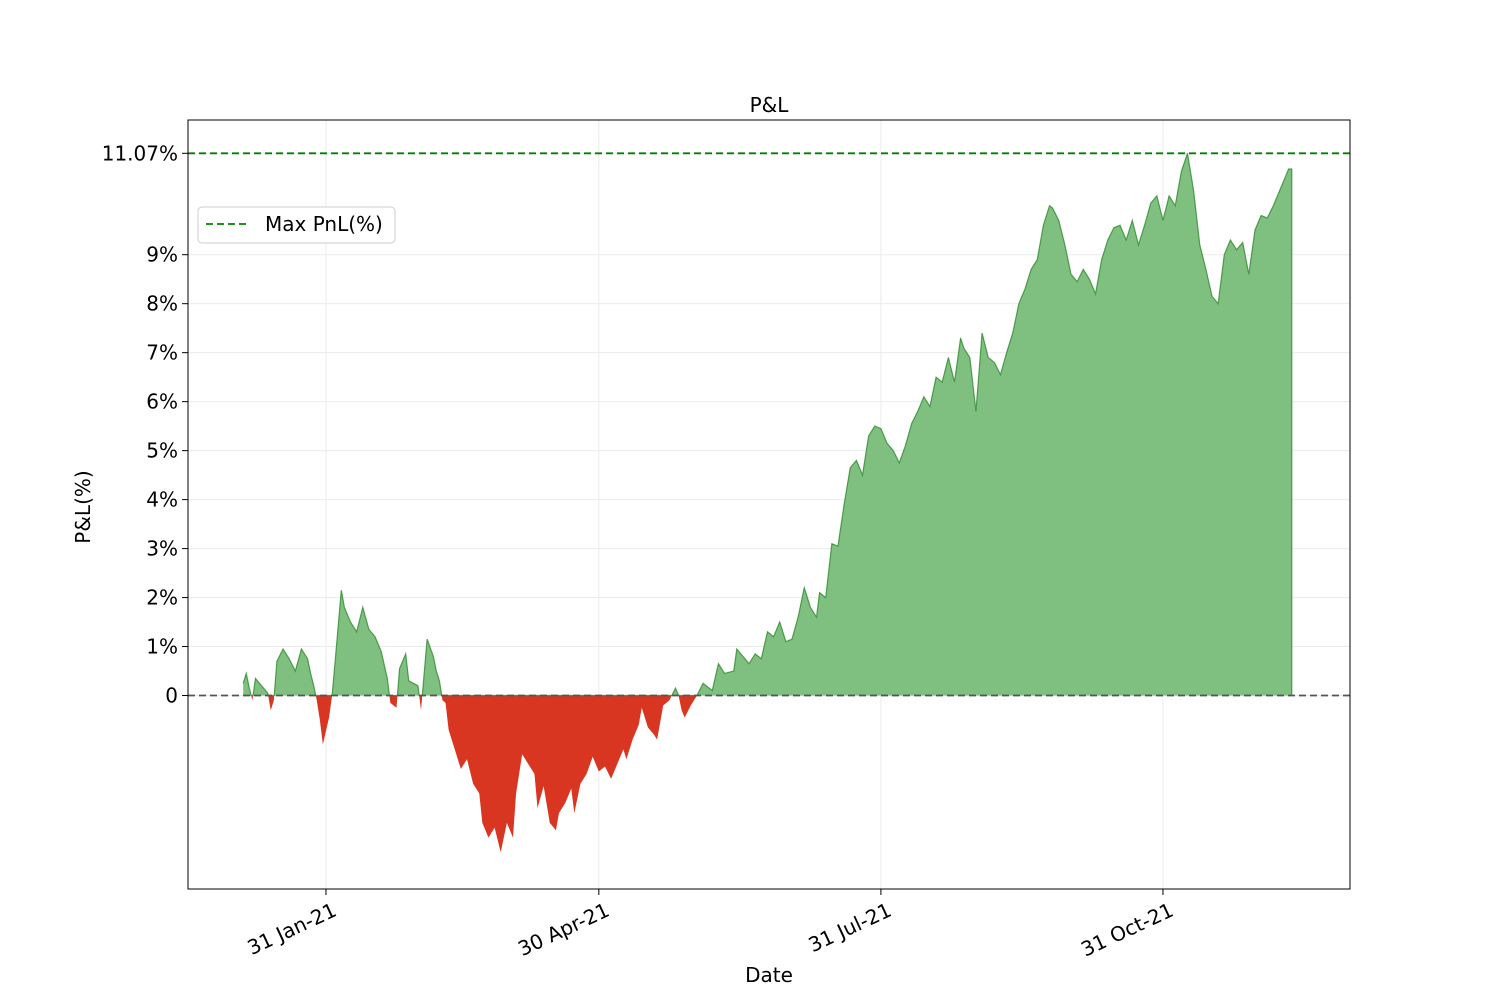  Describe the element at coordinates (162, 598) in the screenshot. I see `y-tick-label: 2%` at that location.